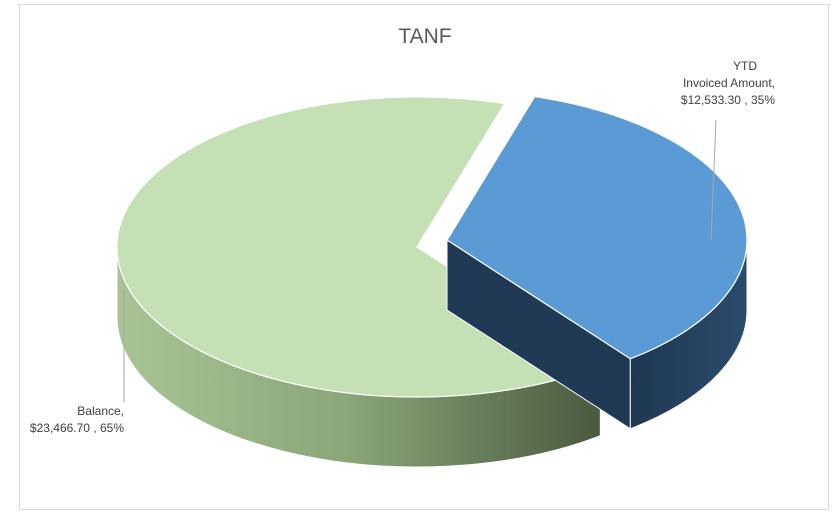  I want to click on data-label-line: Balance,, so click(100, 411).